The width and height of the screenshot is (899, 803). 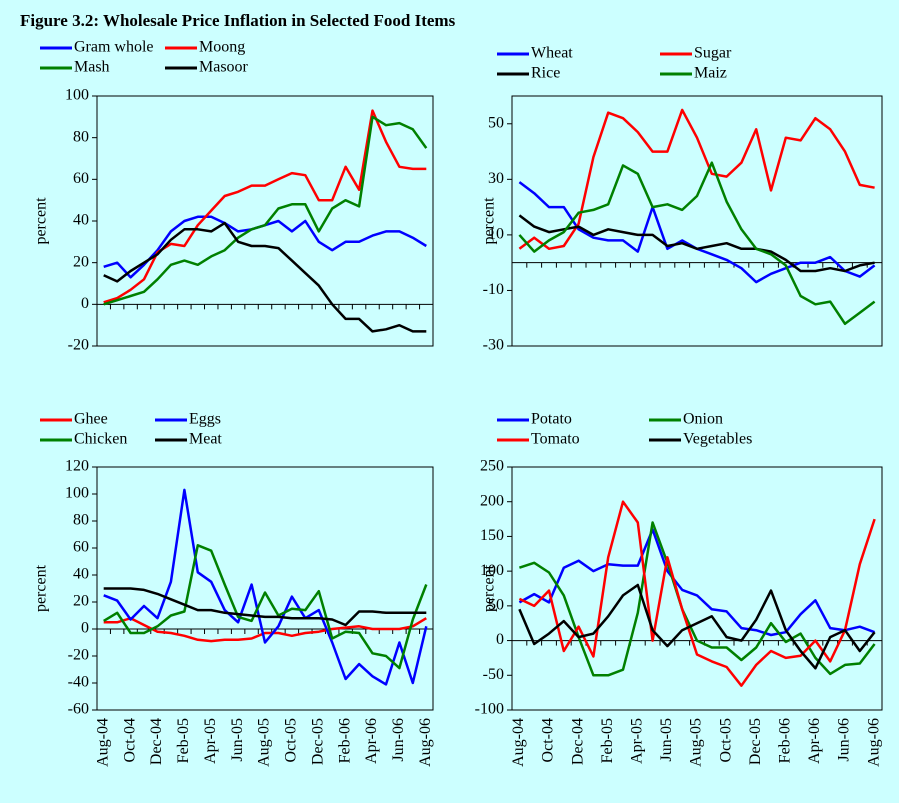 What do you see at coordinates (492, 500) in the screenshot?
I see `y-tick-label: 200` at bounding box center [492, 500].